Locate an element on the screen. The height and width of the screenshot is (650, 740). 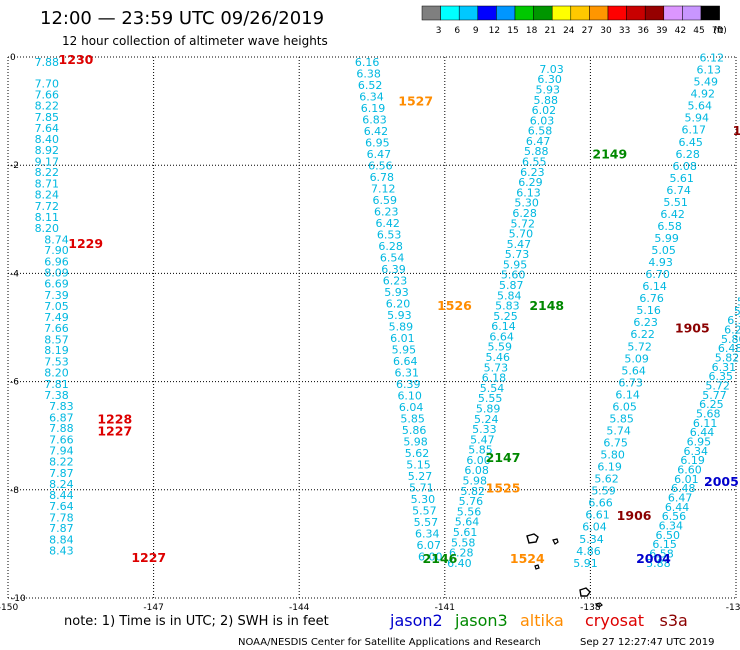
wave-height-value: 7.94 is located at coordinates (61, 450).